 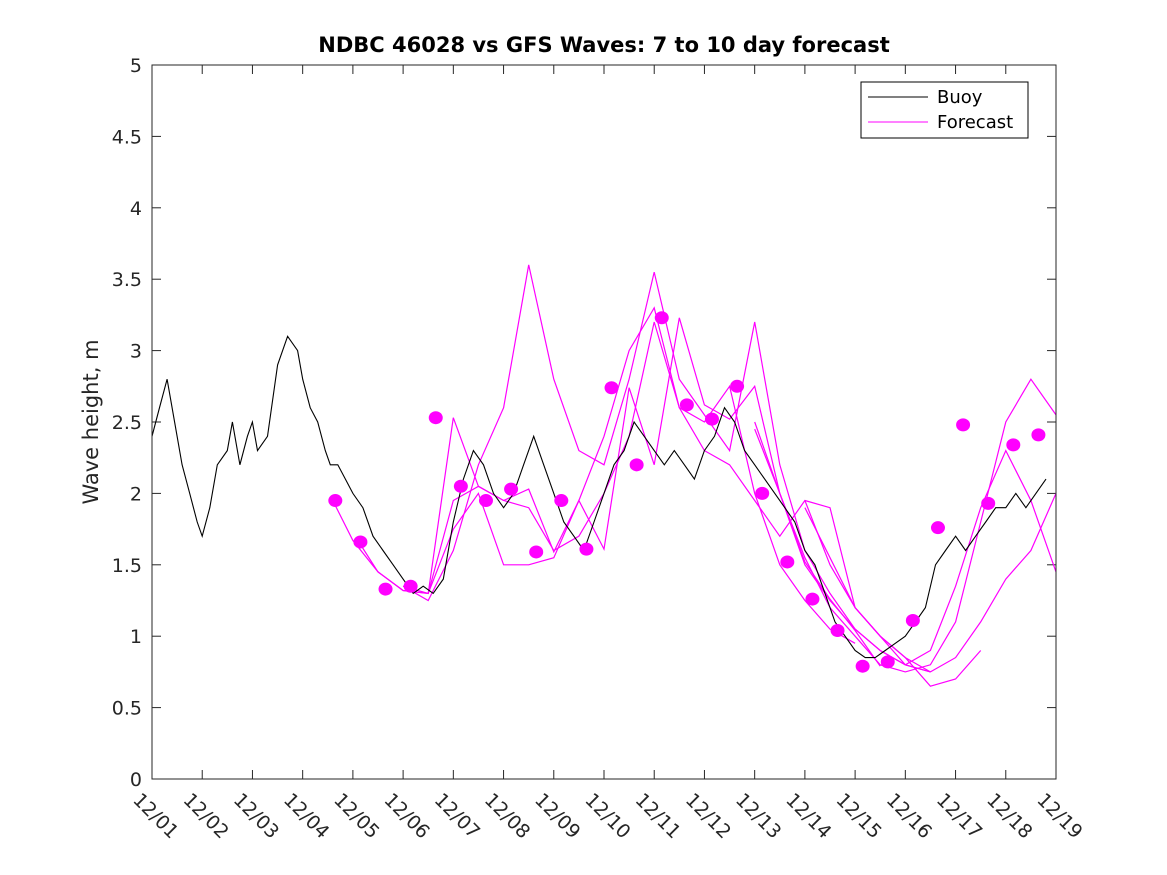 I want to click on y-tick-label: 1, so click(x=136, y=637).